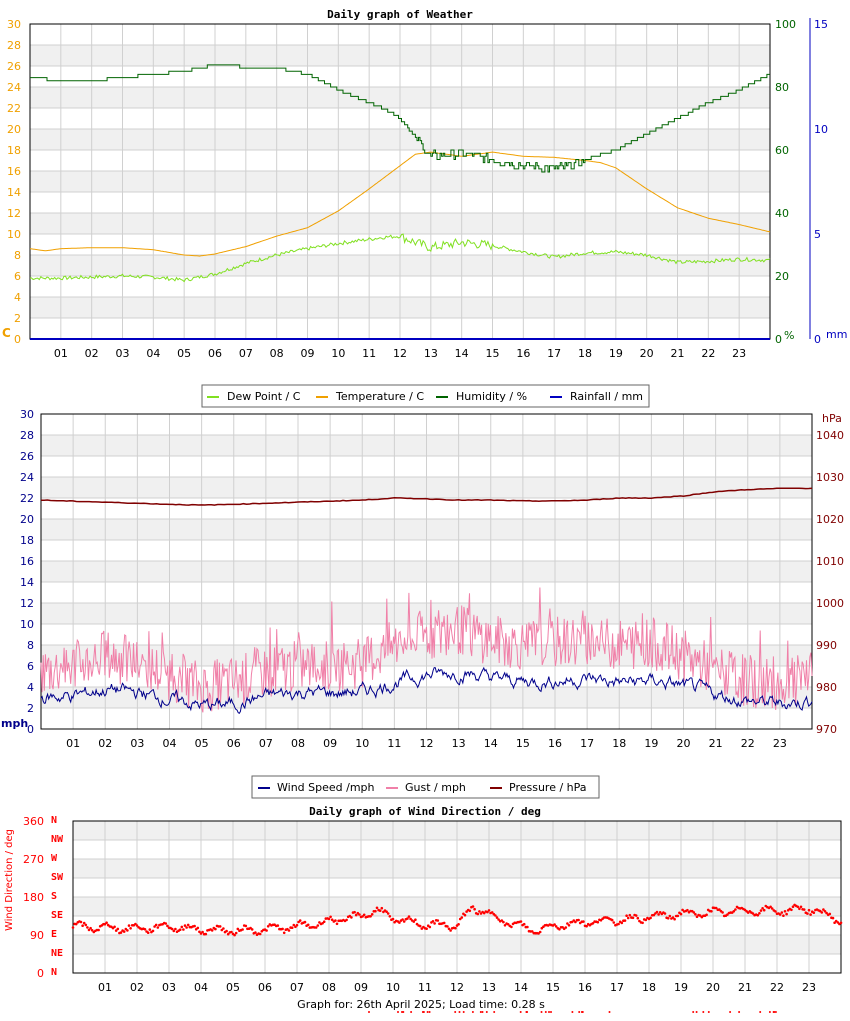 The height and width of the screenshot is (1021, 850). I want to click on y-left-axis-label: Wind Direction / deg, so click(9, 880).